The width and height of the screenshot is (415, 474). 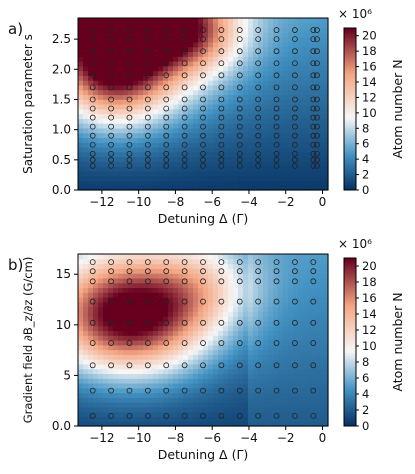 I want to click on x-tick-label: −10, so click(x=138, y=438).